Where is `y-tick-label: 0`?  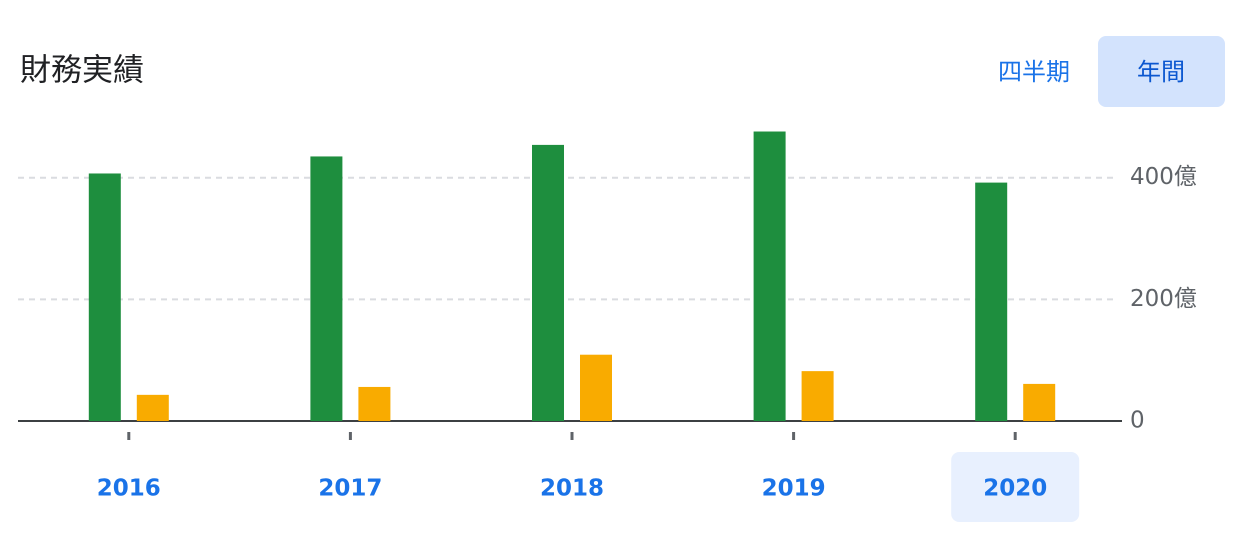 y-tick-label: 0 is located at coordinates (1137, 421).